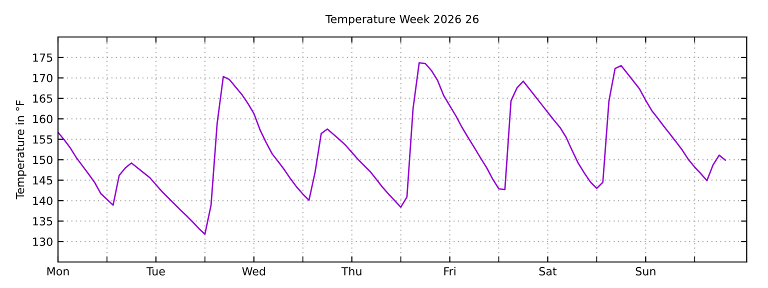  What do you see at coordinates (450, 271) in the screenshot?
I see `x-tick-label: Fri` at bounding box center [450, 271].